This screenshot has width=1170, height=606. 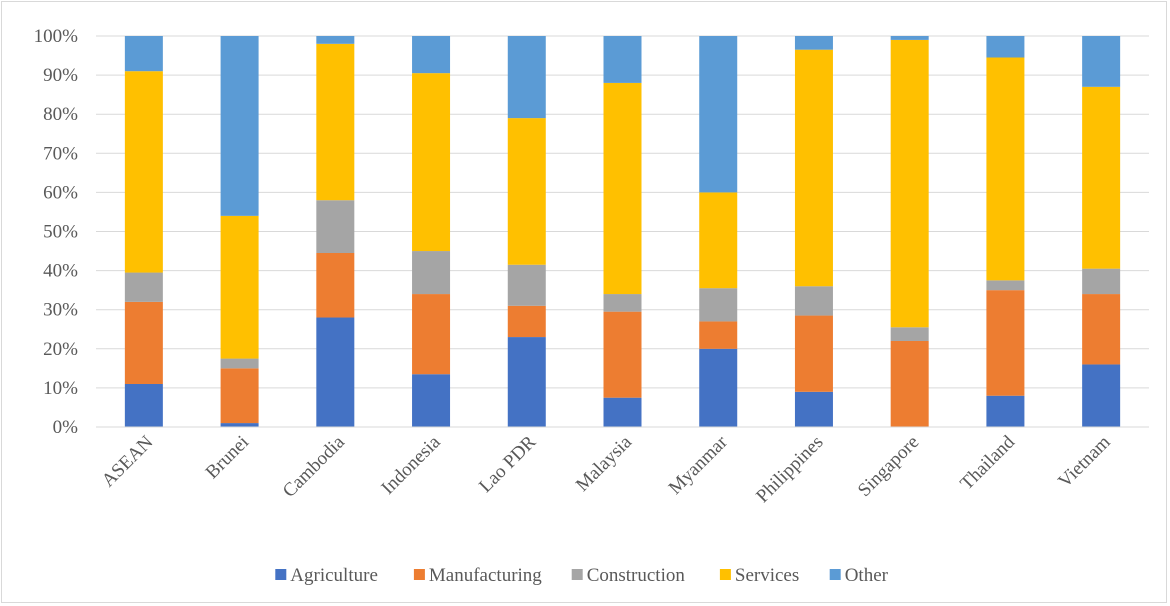 I want to click on legend-item-manufacturing: Manufacturing, so click(x=477, y=575).